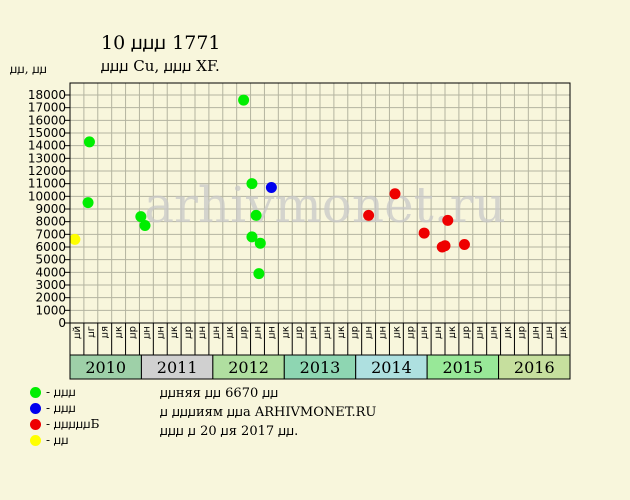 This screenshot has width=630, height=500. Describe the element at coordinates (47, 95) in the screenshot. I see `y-tick-label: 18000` at that location.